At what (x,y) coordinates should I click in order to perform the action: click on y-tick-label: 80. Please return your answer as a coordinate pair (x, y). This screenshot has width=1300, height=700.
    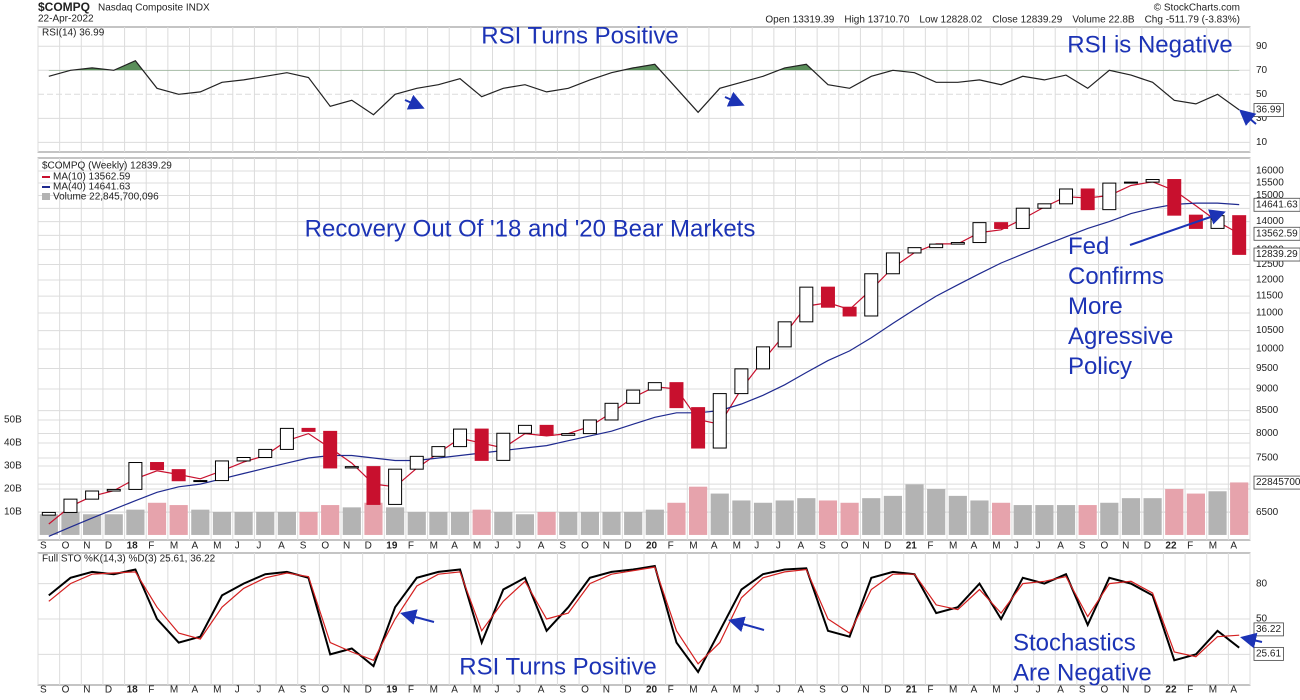
    Looking at the image, I should click on (1262, 583).